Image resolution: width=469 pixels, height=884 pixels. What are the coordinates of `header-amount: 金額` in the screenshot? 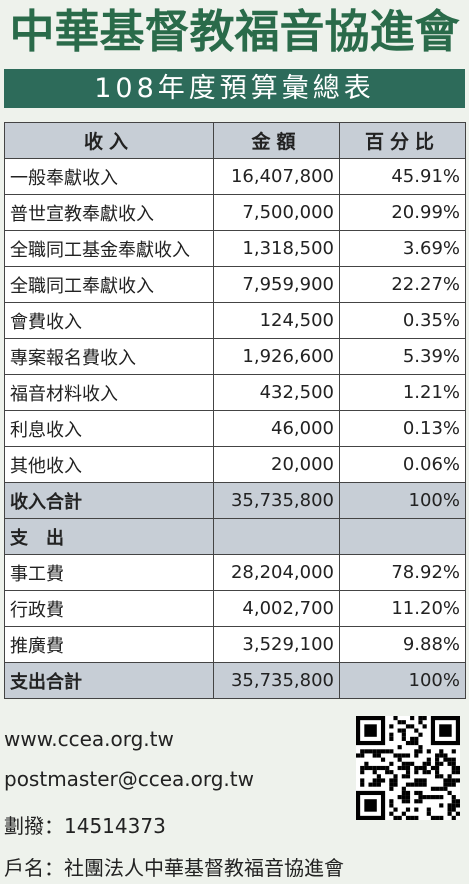 It's located at (276, 140).